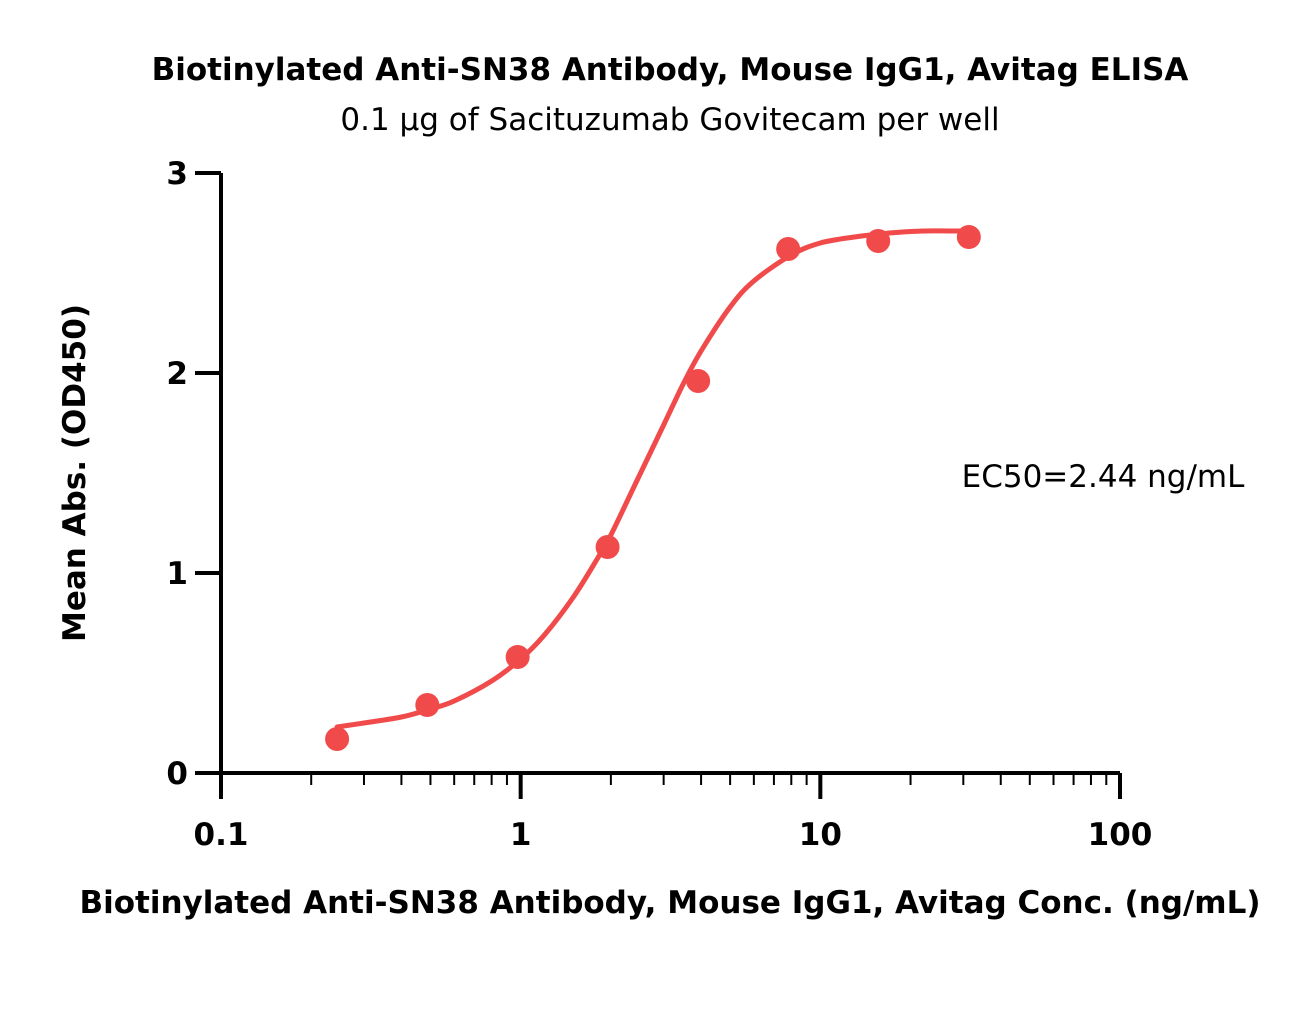 The height and width of the screenshot is (1020, 1310). What do you see at coordinates (177, 374) in the screenshot?
I see `y-tick-label: 2` at bounding box center [177, 374].